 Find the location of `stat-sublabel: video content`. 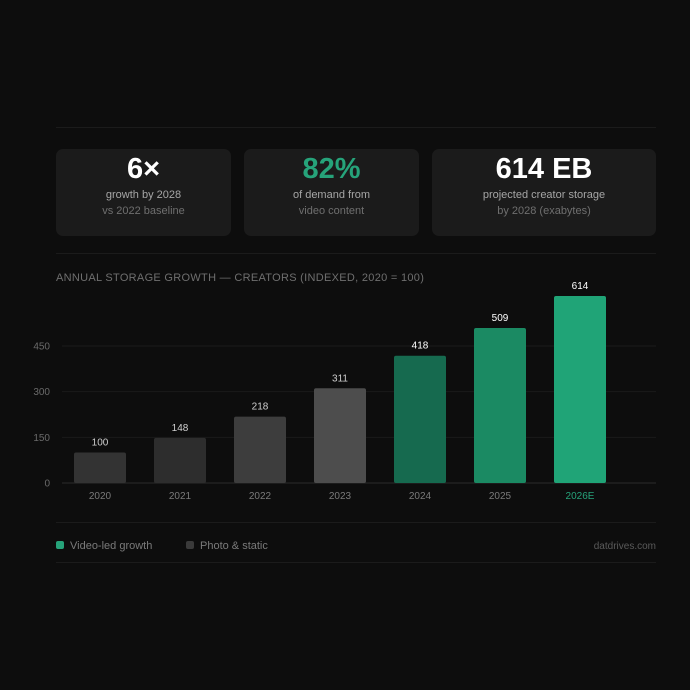

stat-sublabel: video content is located at coordinates (331, 211).